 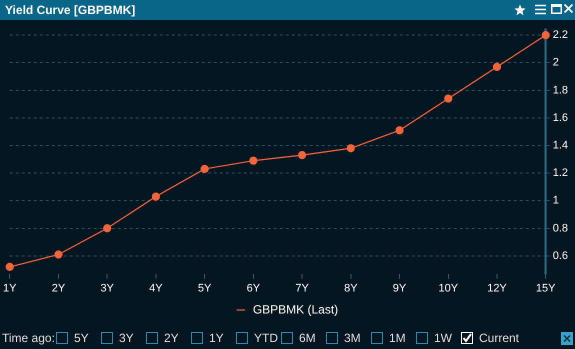 What do you see at coordinates (216, 338) in the screenshot?
I see `text: 1Y` at bounding box center [216, 338].